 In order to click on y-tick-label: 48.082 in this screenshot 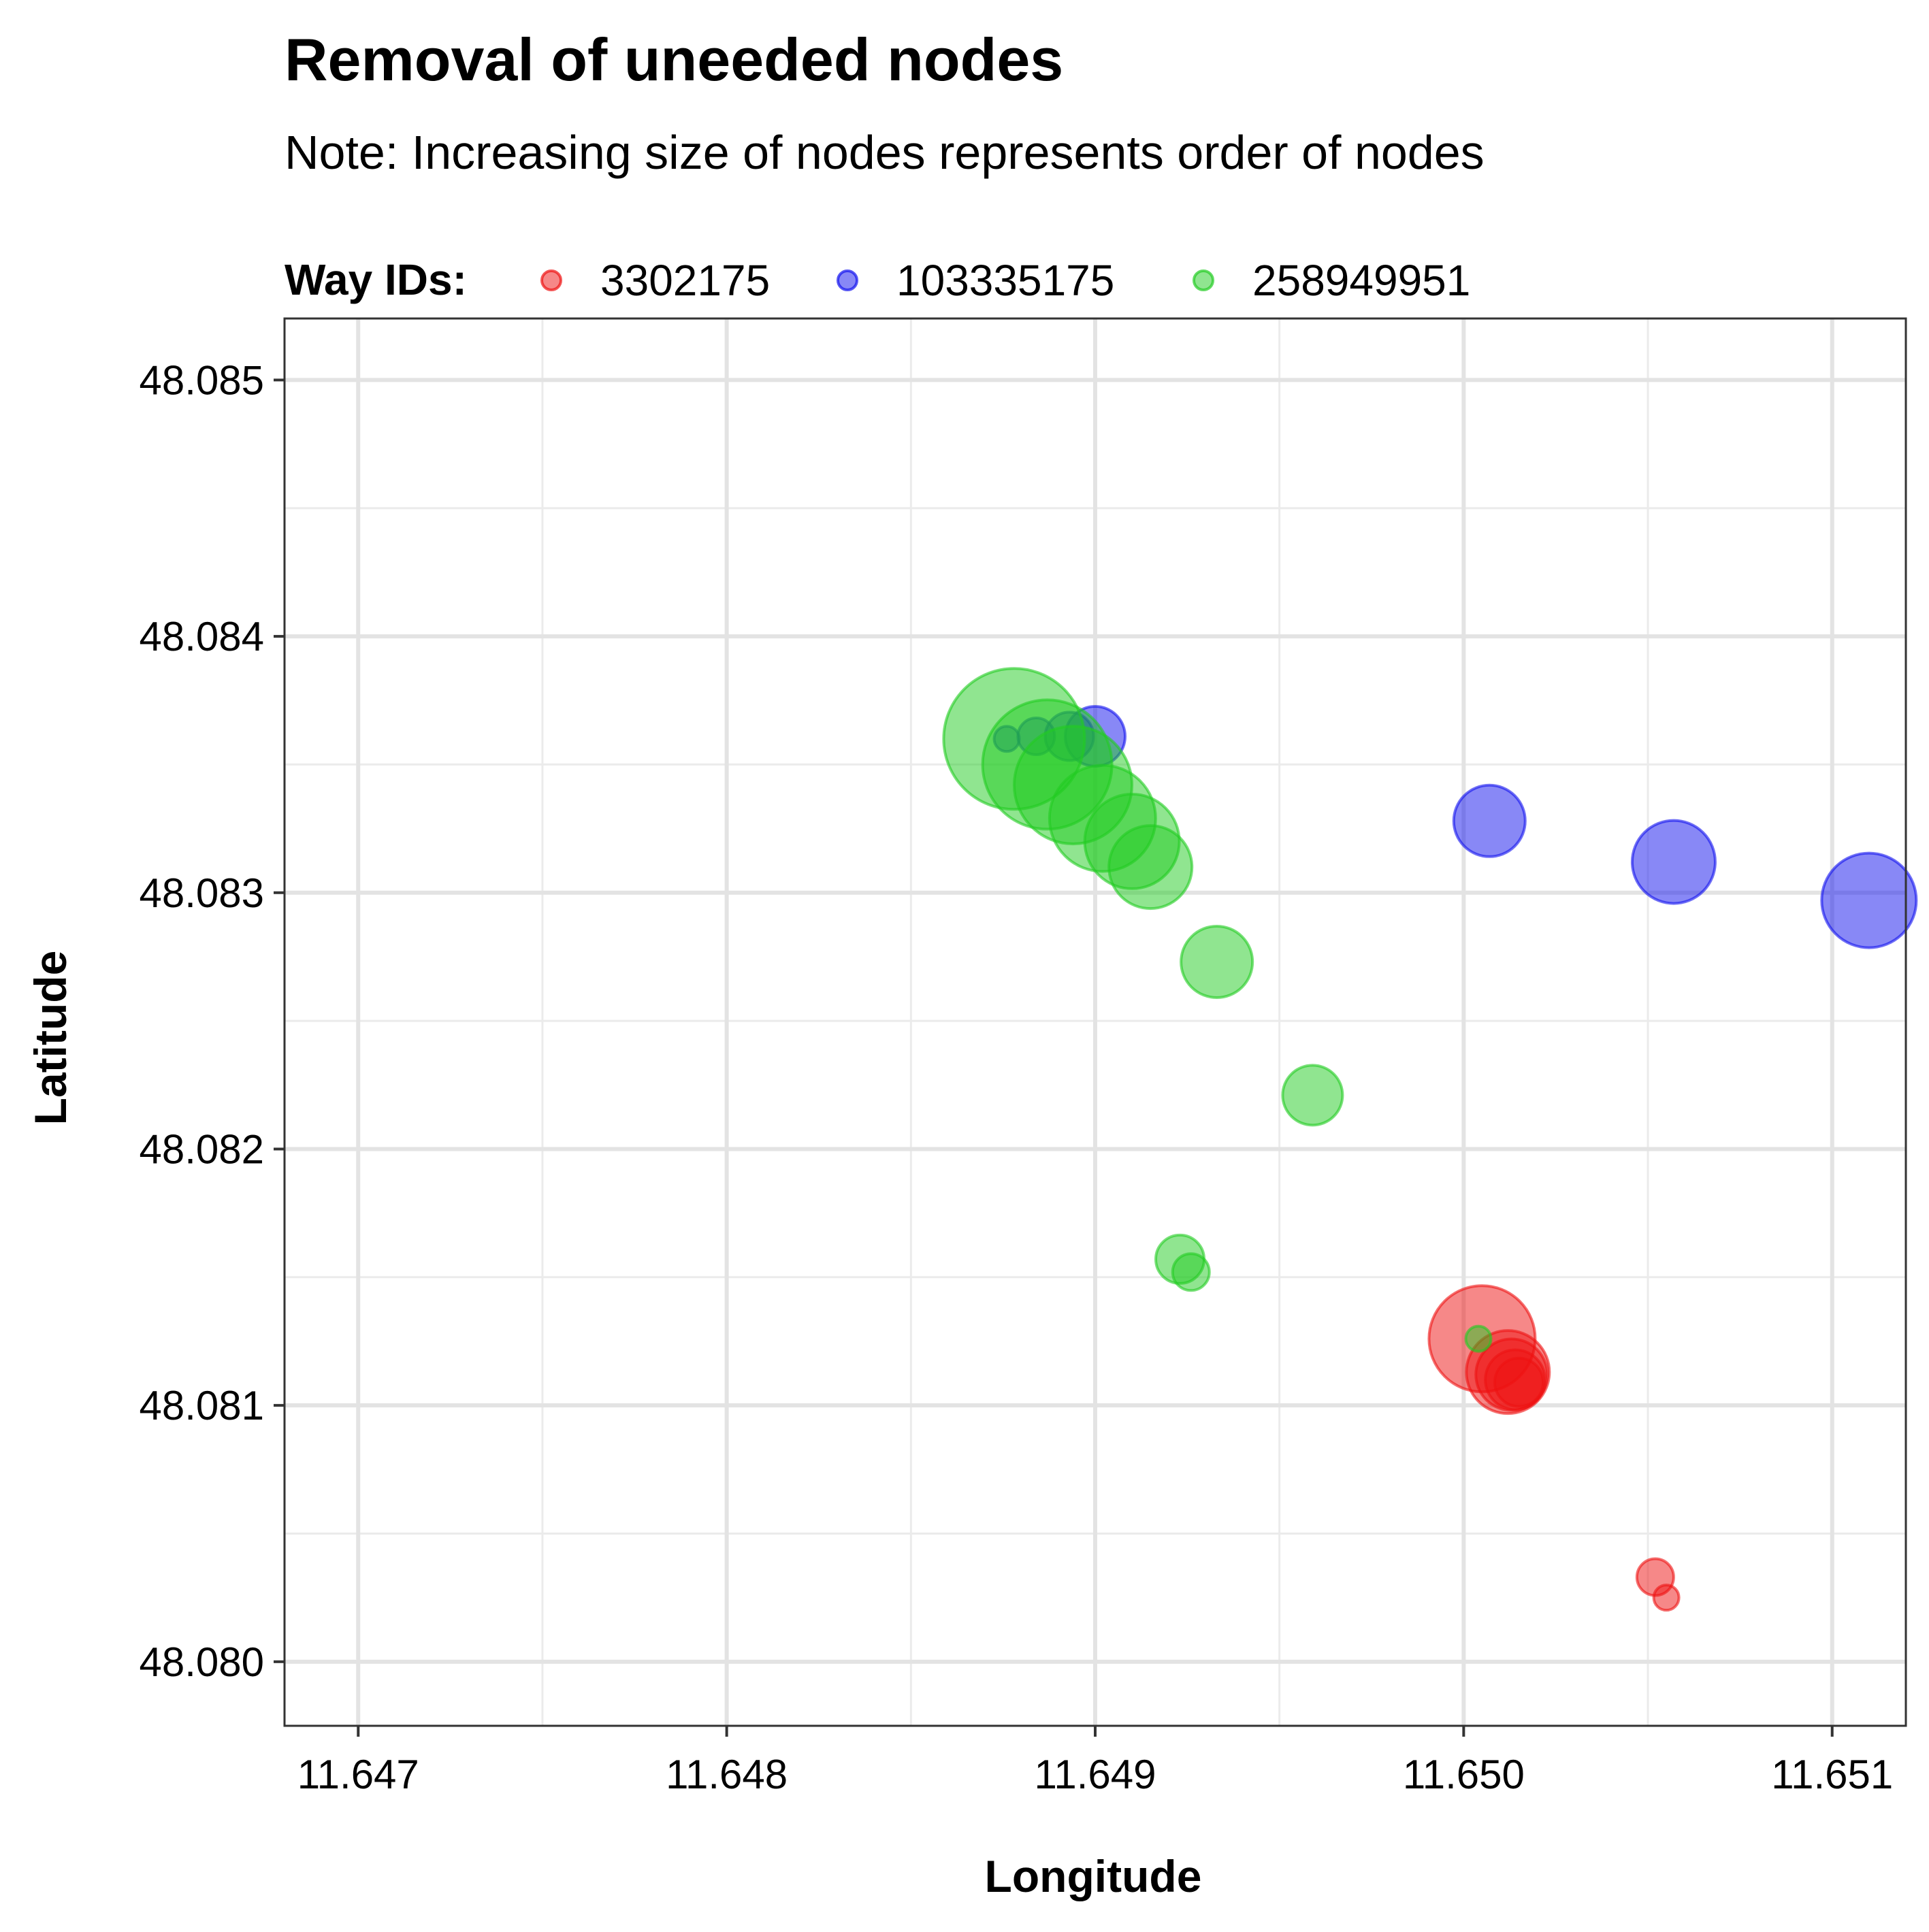, I will do `click(201, 1149)`.